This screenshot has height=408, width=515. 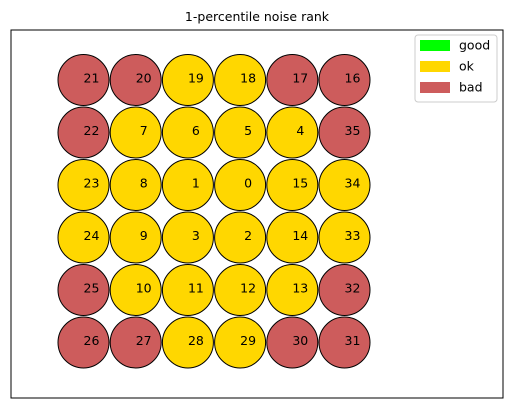 I want to click on pixel-cell: 11, so click(x=187, y=290).